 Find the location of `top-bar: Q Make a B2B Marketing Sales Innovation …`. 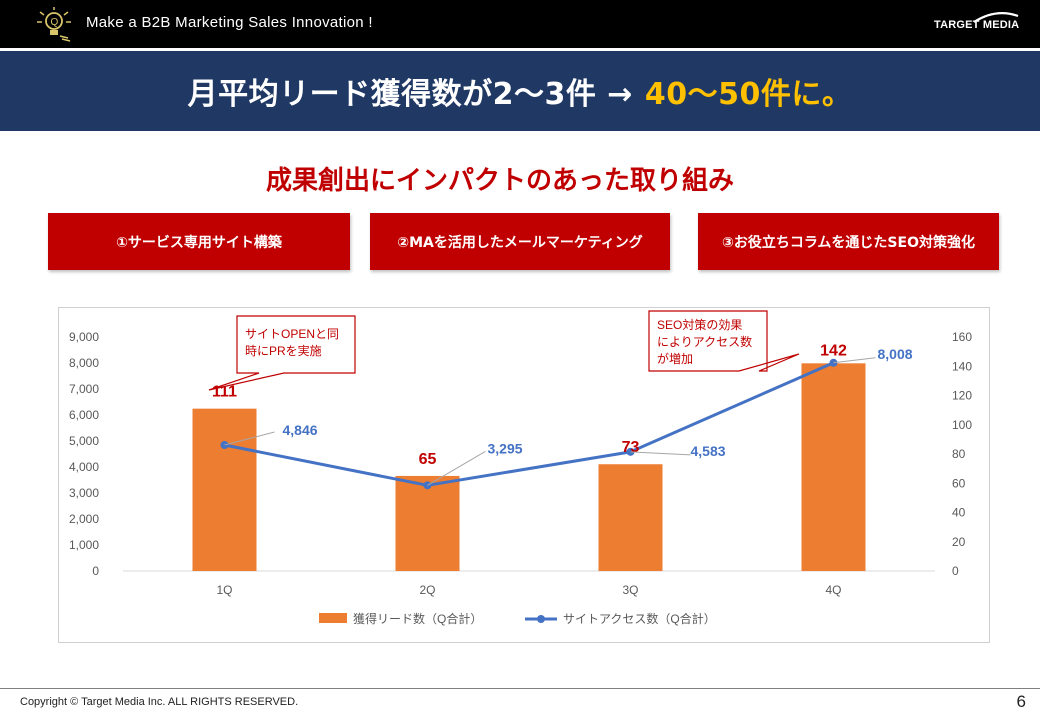

top-bar: Q Make a B2B Marketing Sales Innovation … is located at coordinates (520, 24).